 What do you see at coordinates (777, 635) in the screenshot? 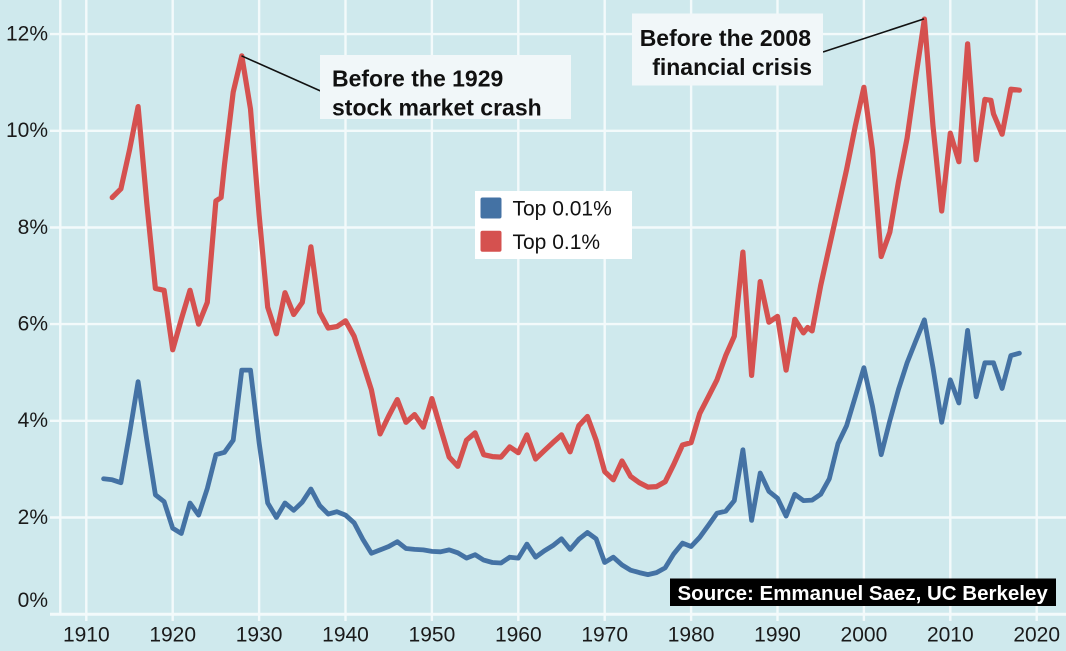
I see `svg-text: 1990` at bounding box center [777, 635].